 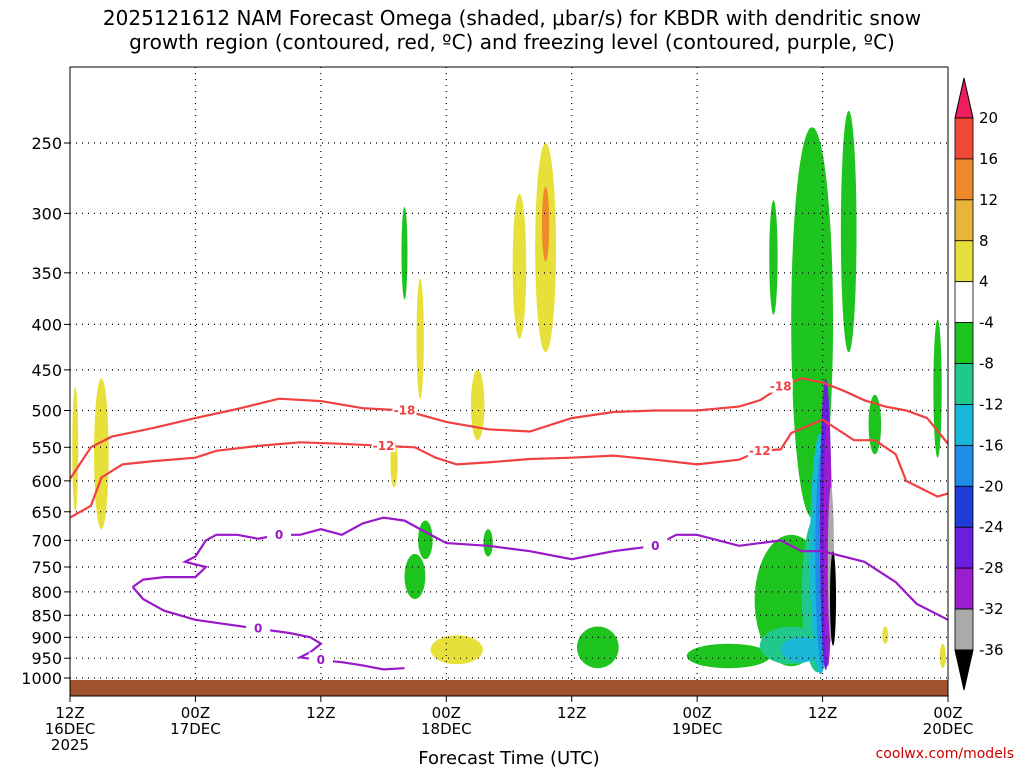 I want to click on contour-dgz_minus18, so click(x=509, y=428).